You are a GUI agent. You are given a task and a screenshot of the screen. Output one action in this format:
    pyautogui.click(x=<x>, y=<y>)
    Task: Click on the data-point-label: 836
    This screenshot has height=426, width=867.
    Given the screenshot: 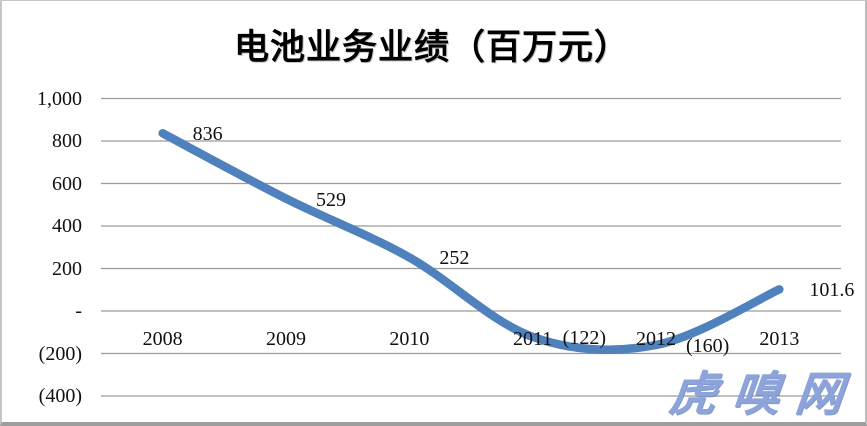 What is the action you would take?
    pyautogui.click(x=207, y=134)
    